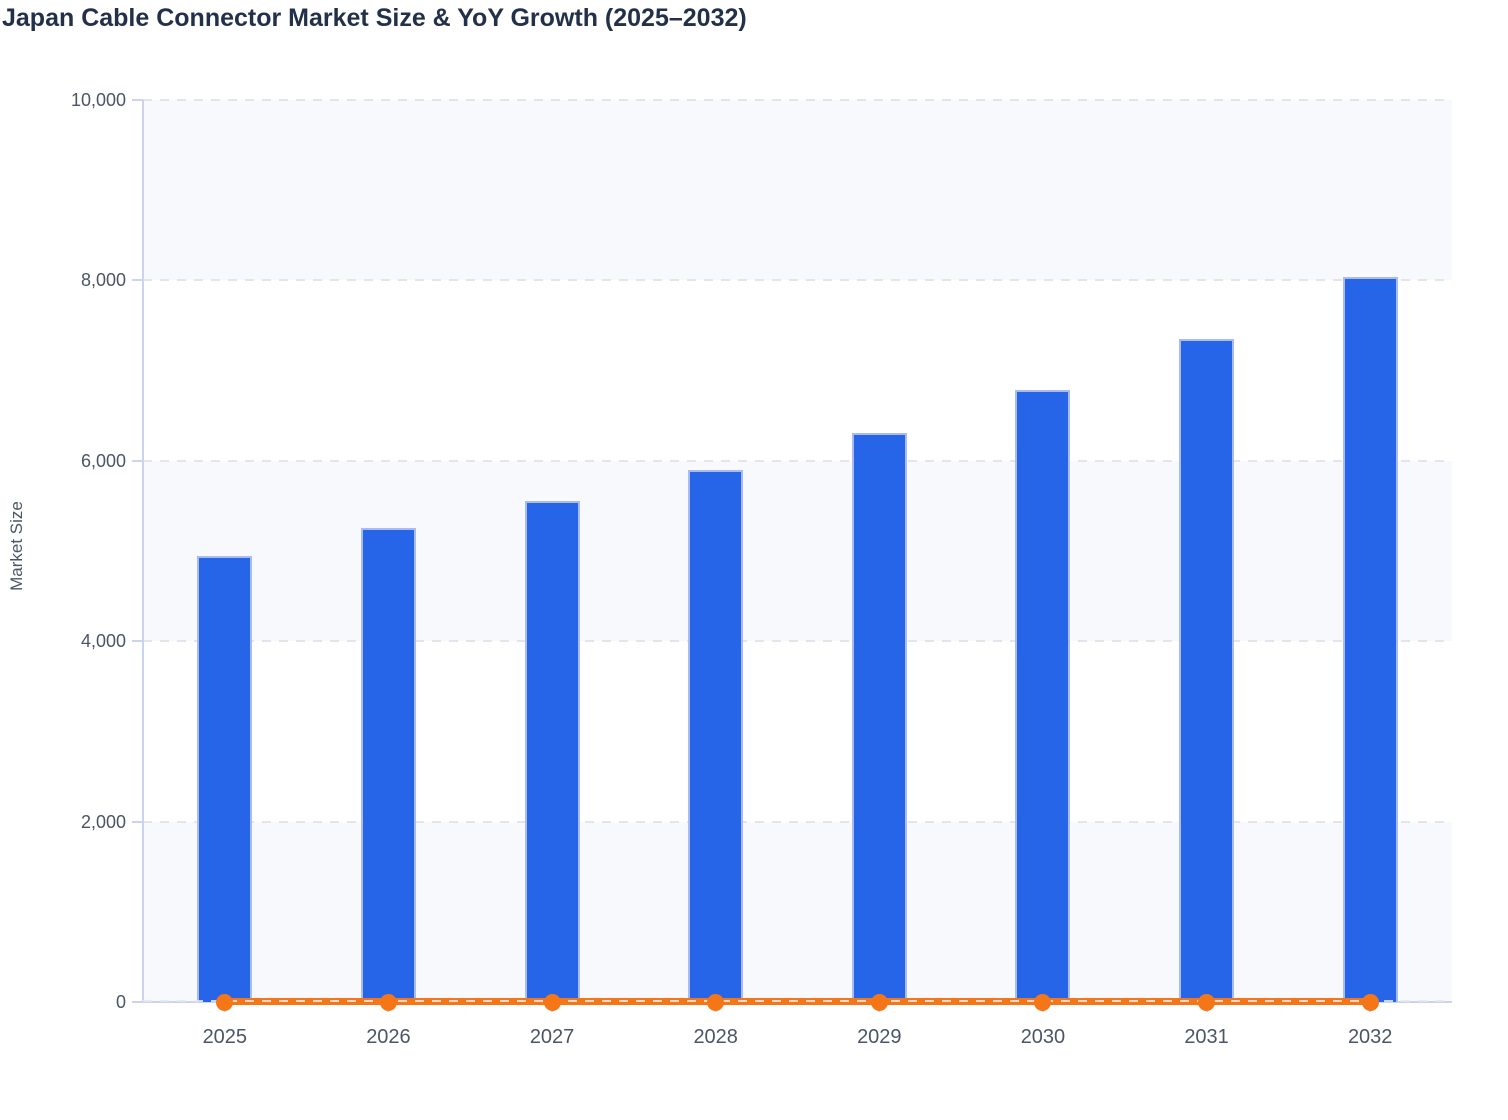  Describe the element at coordinates (137, 280) in the screenshot. I see `y-tick-mark-8,000` at that location.